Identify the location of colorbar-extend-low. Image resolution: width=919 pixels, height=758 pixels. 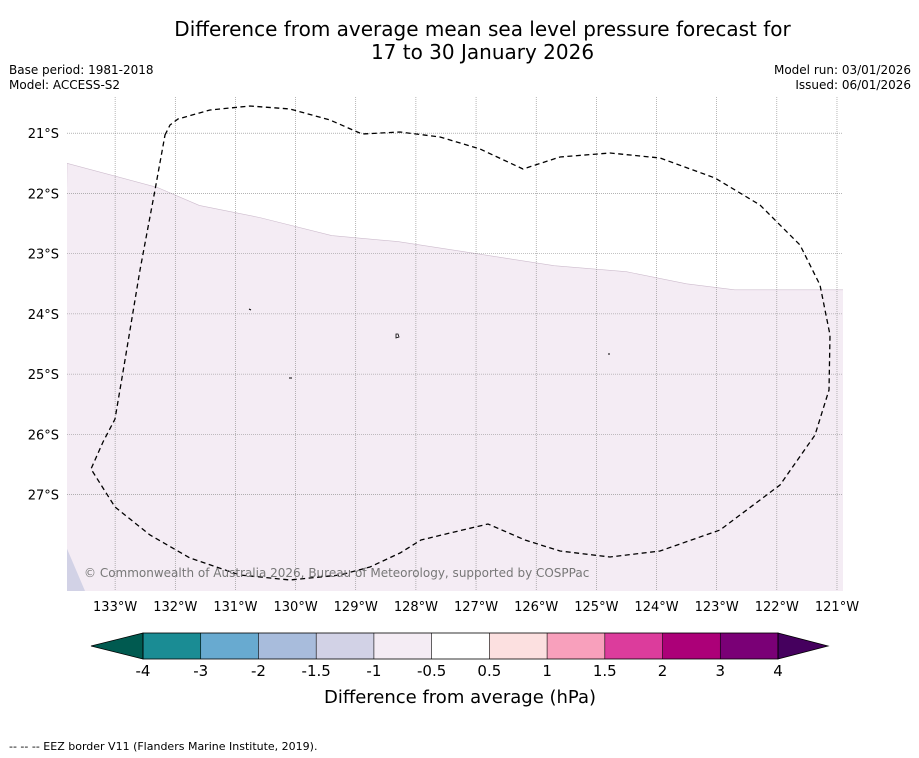
(117, 646).